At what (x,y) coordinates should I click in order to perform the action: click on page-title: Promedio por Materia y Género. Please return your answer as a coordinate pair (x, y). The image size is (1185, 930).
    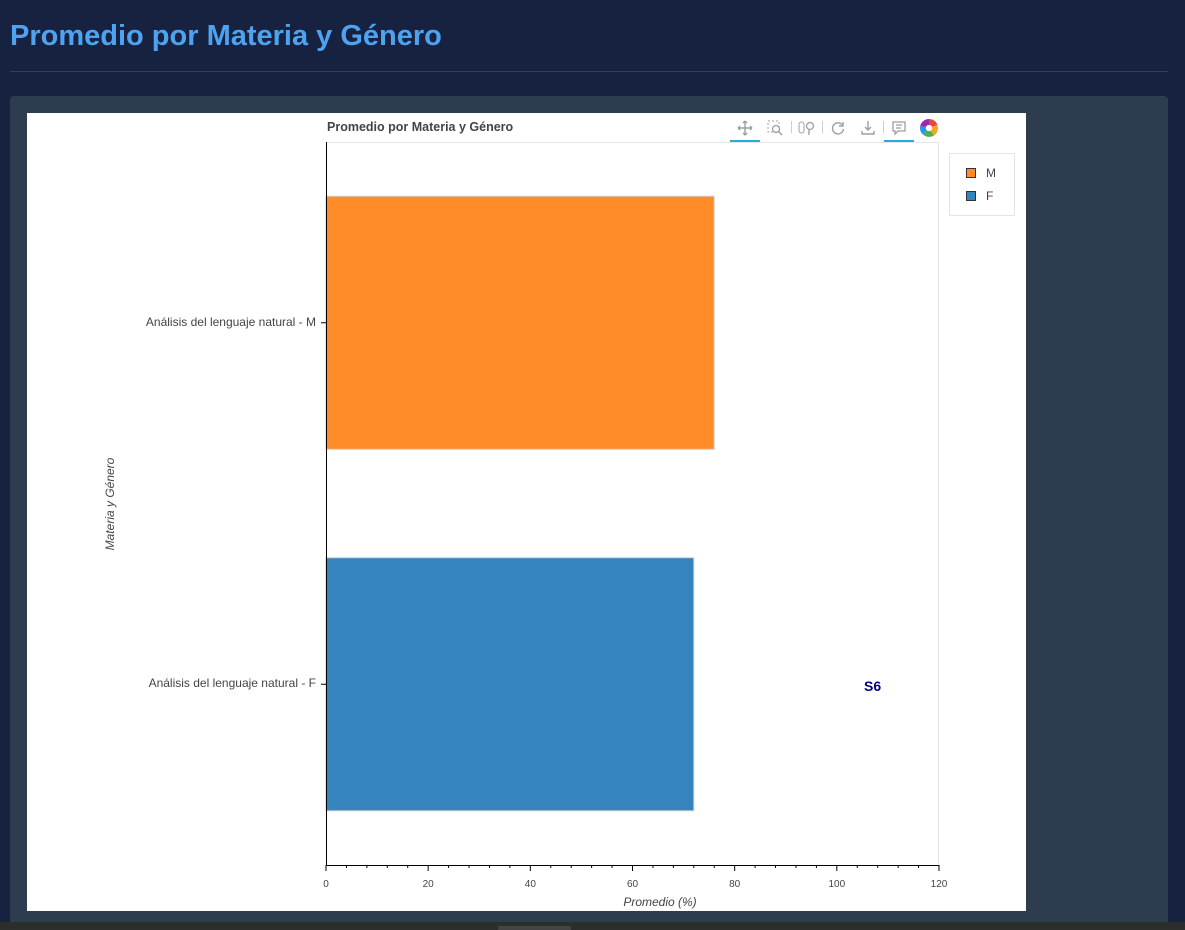
    Looking at the image, I should click on (226, 36).